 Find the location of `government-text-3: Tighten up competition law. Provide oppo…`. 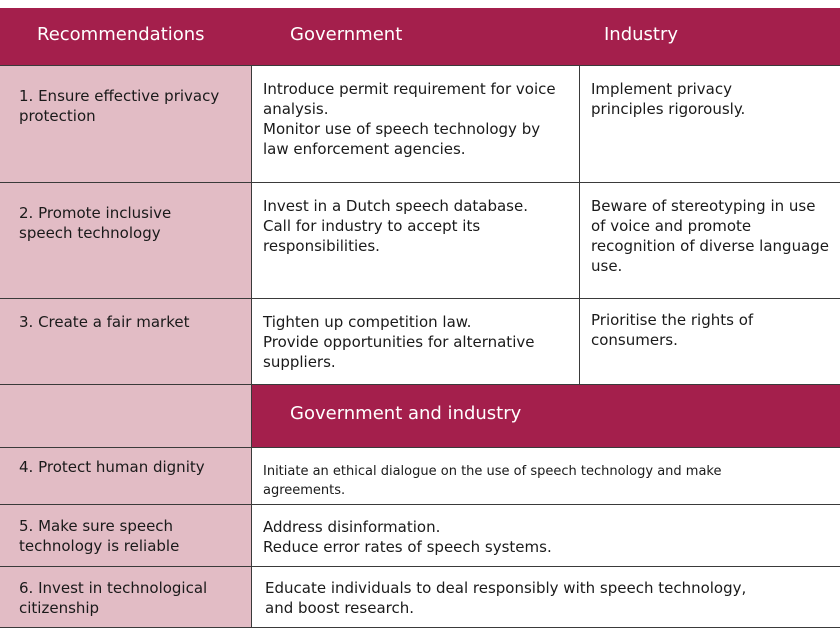

government-text-3: Tighten up competition law. Provide oppo… is located at coordinates (399, 342).